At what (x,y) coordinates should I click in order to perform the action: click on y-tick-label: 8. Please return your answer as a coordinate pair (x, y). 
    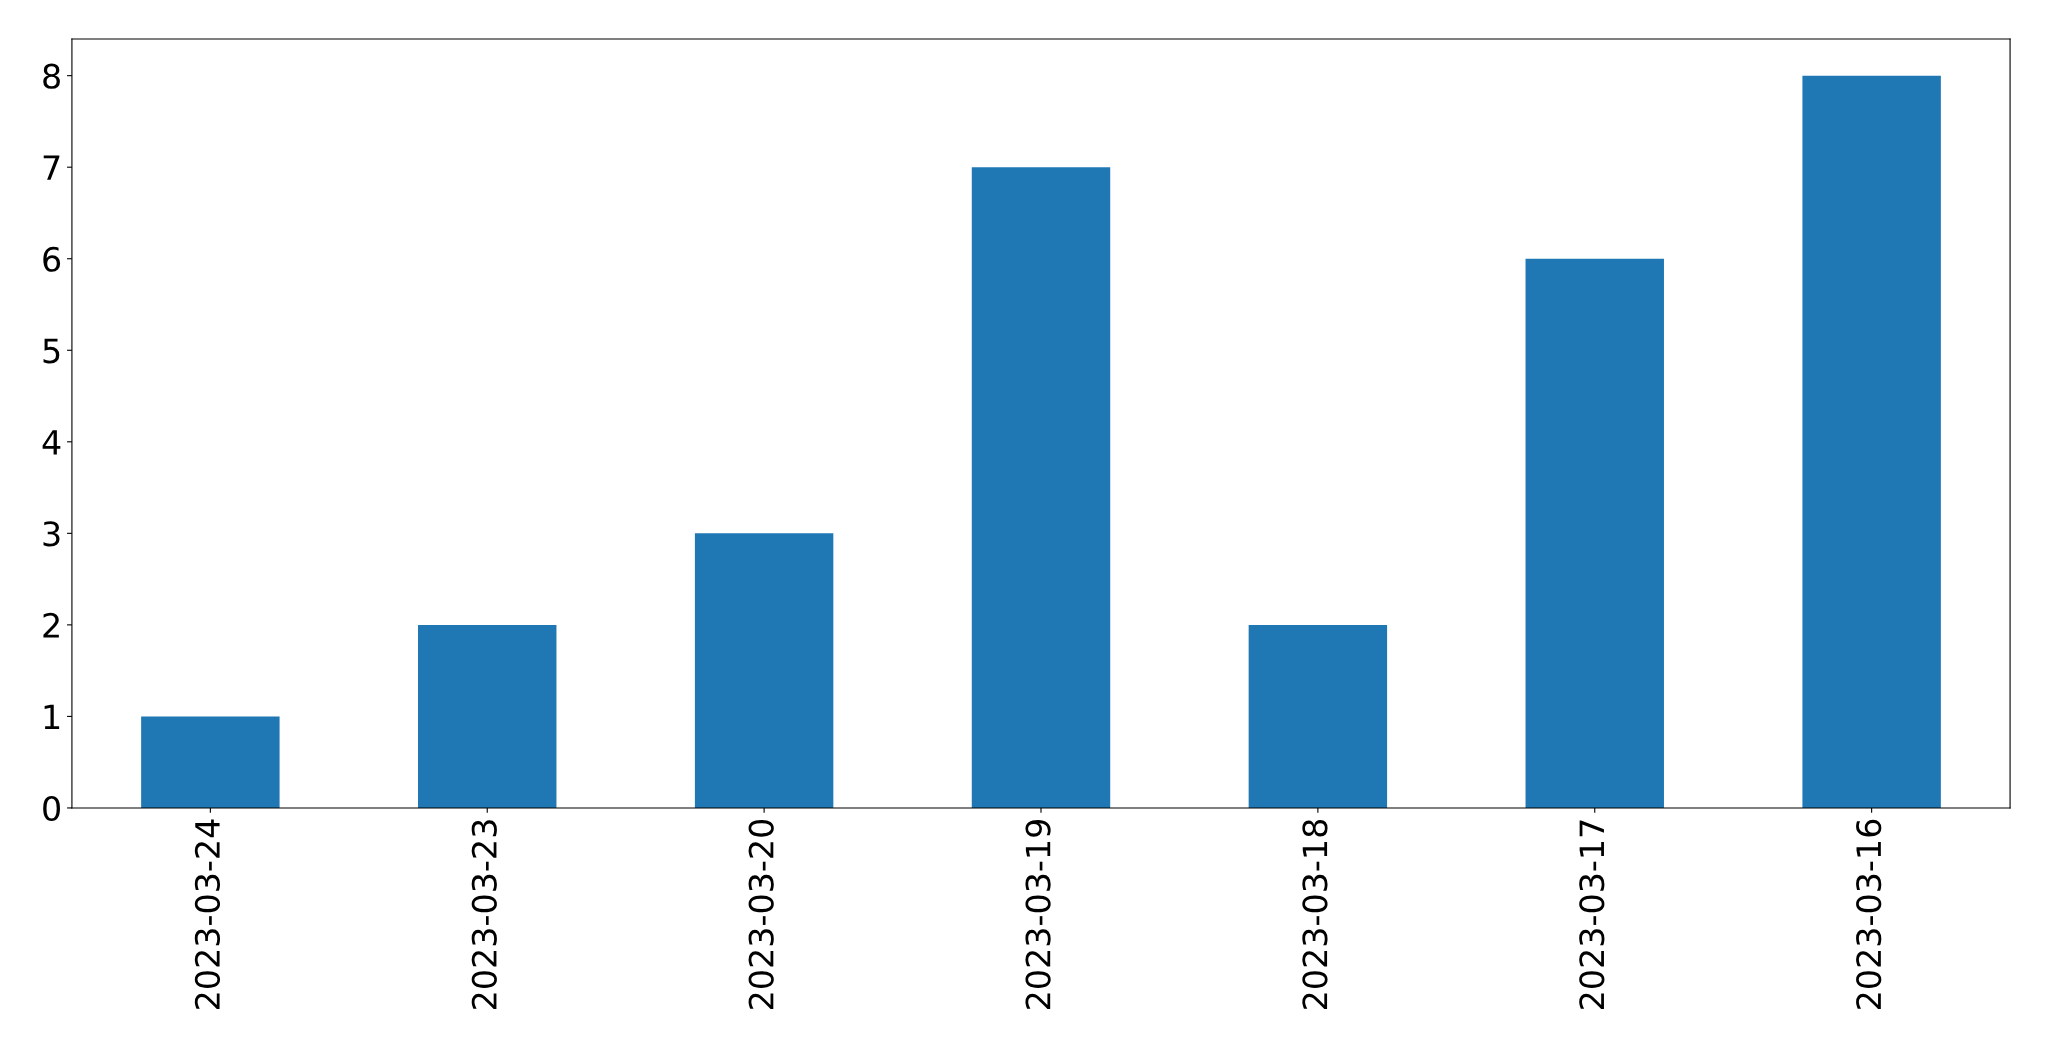
    Looking at the image, I should click on (51, 76).